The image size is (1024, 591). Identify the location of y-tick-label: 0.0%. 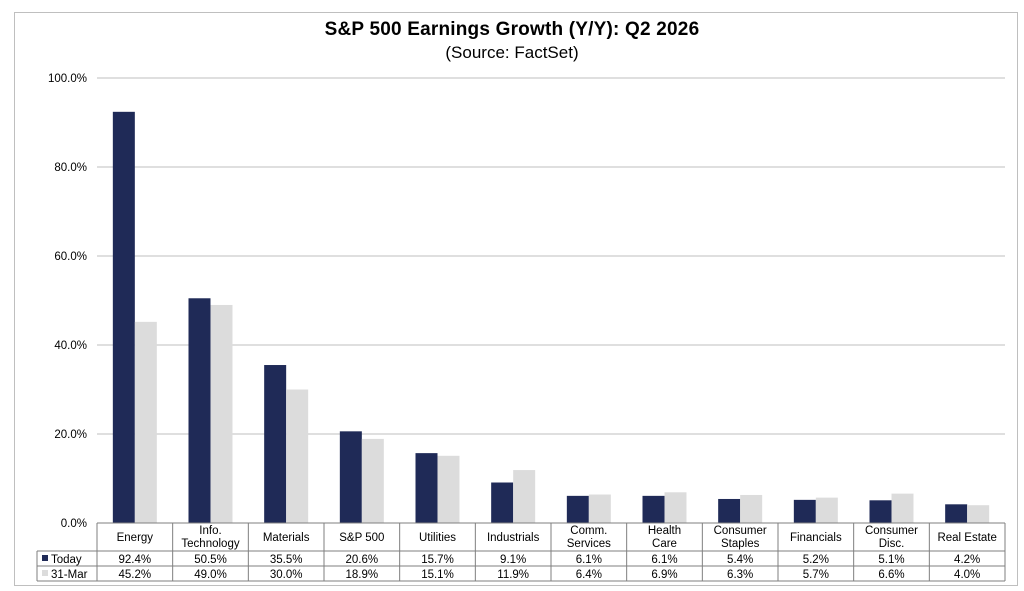
(74, 524).